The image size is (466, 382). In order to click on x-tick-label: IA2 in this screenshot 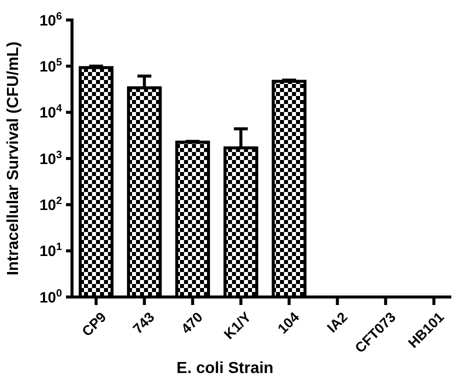, I will do `click(337, 322)`.